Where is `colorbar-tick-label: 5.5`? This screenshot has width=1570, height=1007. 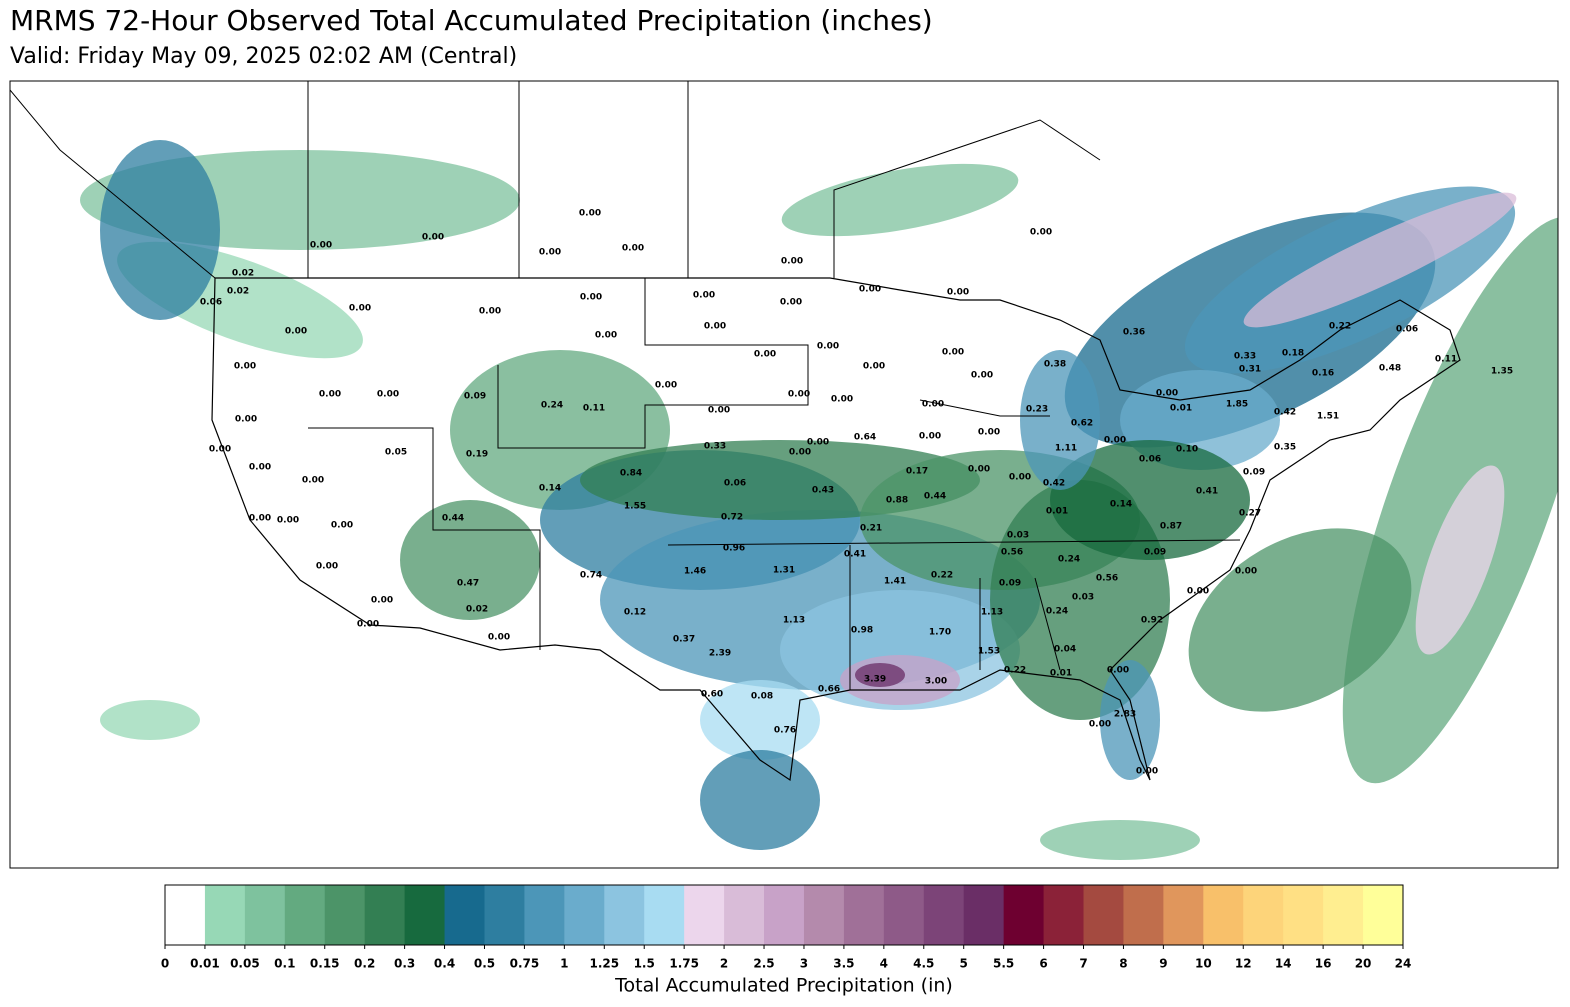 colorbar-tick-label: 5.5 is located at coordinates (1003, 964).